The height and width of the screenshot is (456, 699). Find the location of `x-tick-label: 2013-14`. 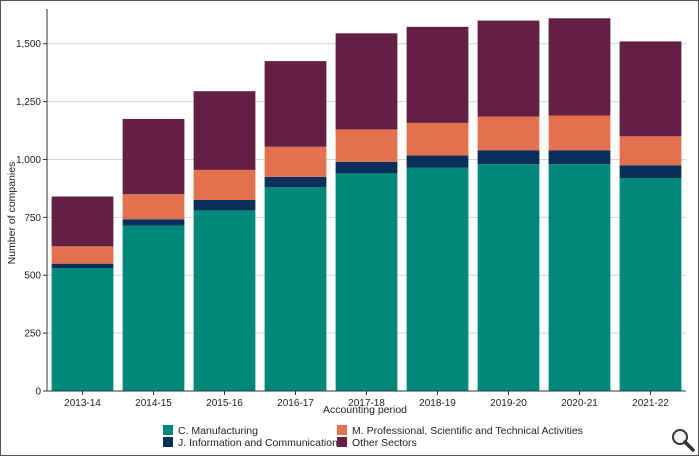

x-tick-label: 2013-14 is located at coordinates (82, 403).